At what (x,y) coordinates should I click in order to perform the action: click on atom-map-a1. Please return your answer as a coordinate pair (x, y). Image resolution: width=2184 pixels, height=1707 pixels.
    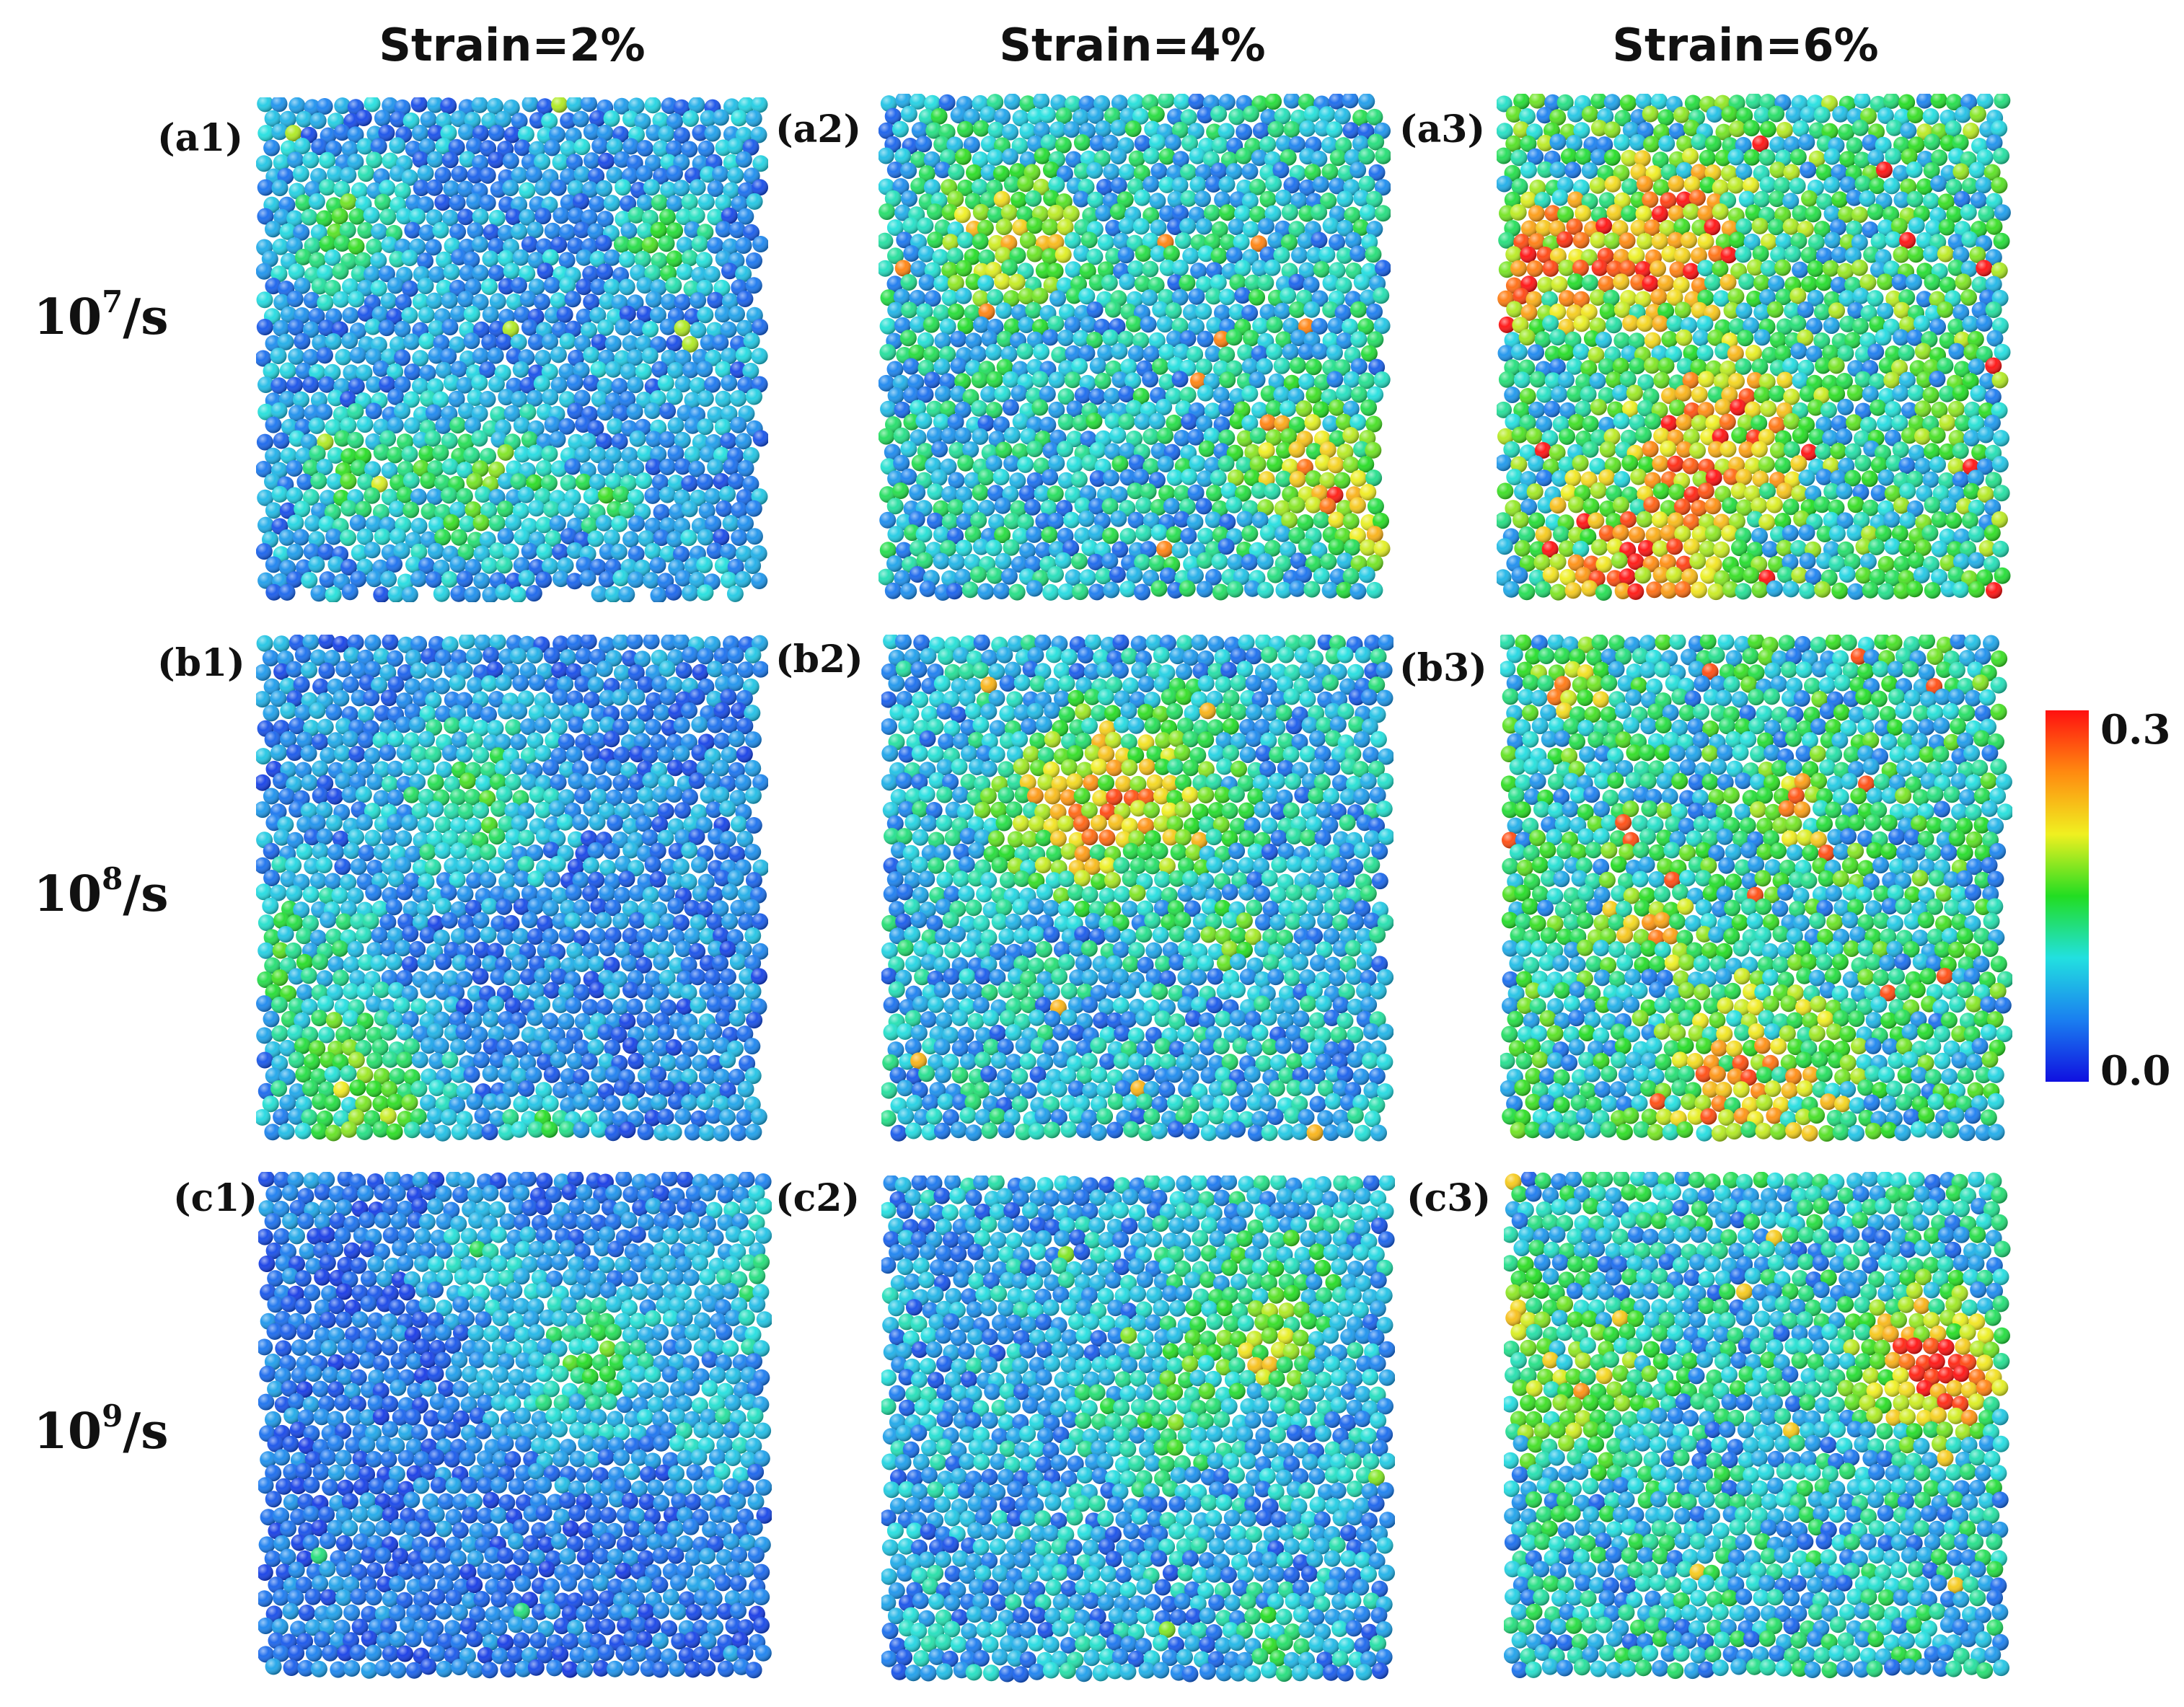
    Looking at the image, I should click on (512, 350).